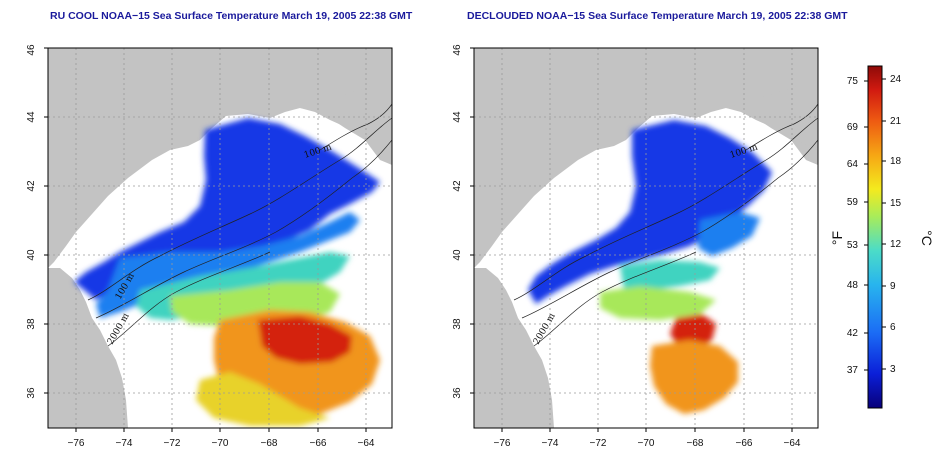  Describe the element at coordinates (853, 81) in the screenshot. I see `fahrenheit-tick-label: 75` at that location.